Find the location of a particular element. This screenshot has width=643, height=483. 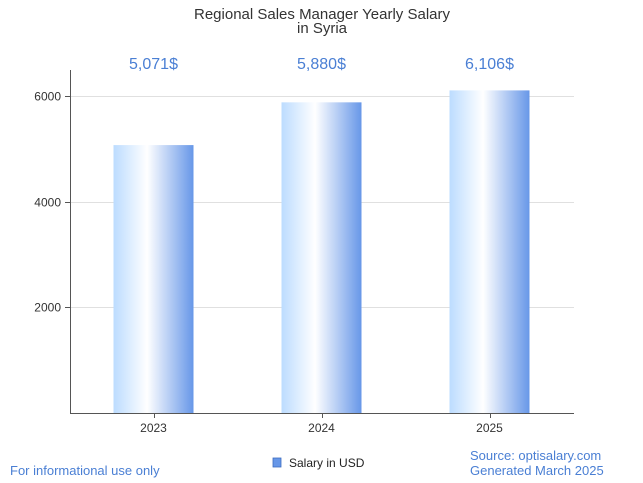

value-label-2024: 5,880$ is located at coordinates (321, 64).